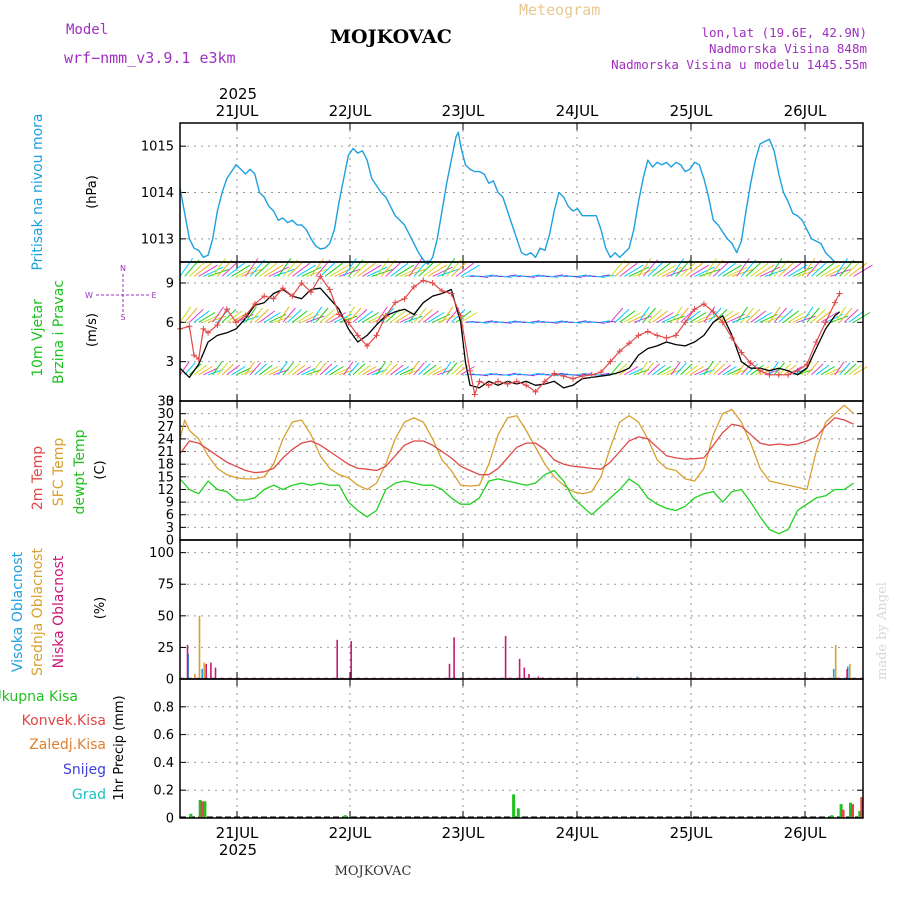 The width and height of the screenshot is (900, 900). What do you see at coordinates (577, 833) in the screenshot?
I see `day-label-bottom: 24JUL` at bounding box center [577, 833].